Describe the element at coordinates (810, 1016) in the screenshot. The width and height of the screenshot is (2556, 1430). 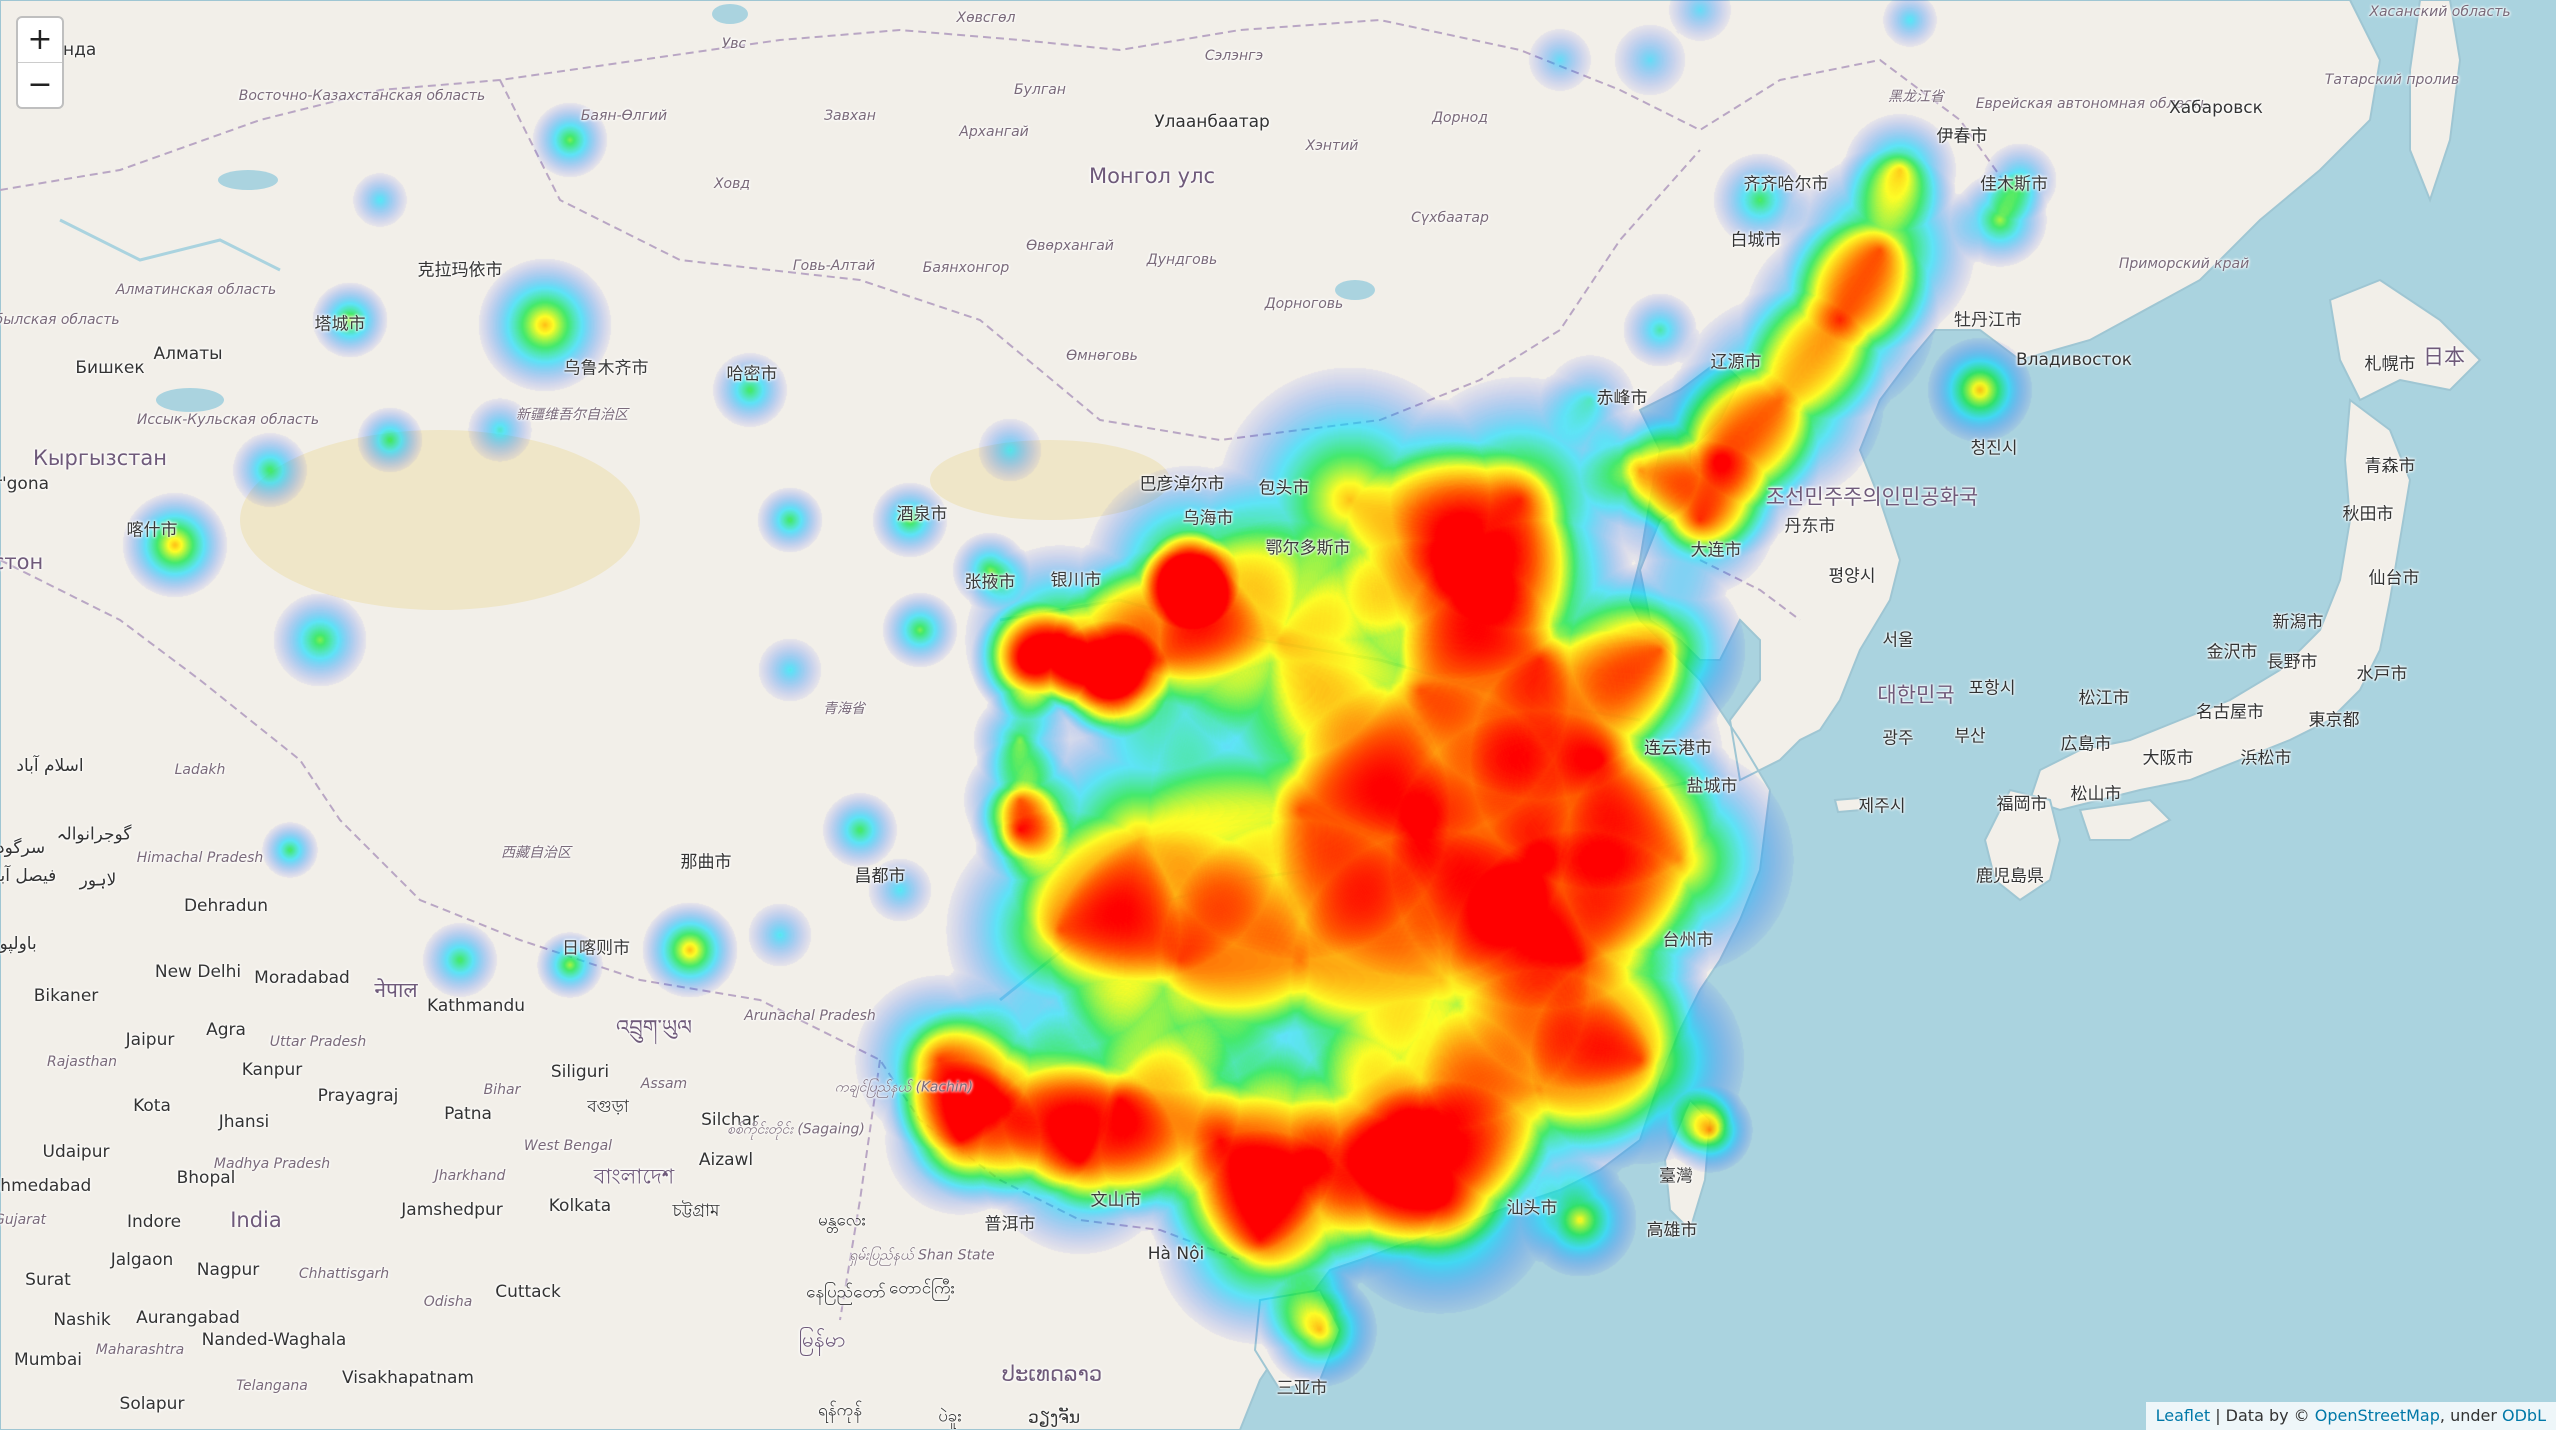
I see `label-arunachal: Arunachal Pradesh` at that location.